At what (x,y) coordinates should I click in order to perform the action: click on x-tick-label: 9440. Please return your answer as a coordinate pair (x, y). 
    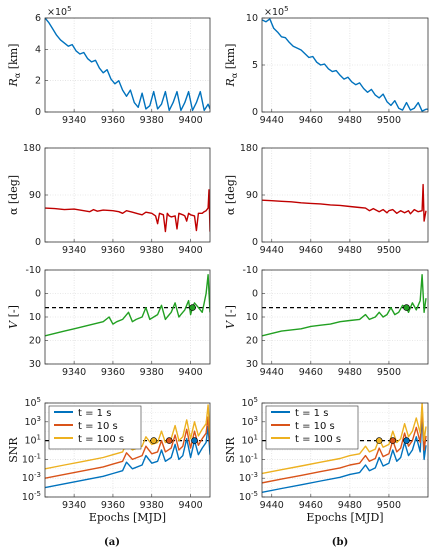
    Looking at the image, I should click on (272, 372).